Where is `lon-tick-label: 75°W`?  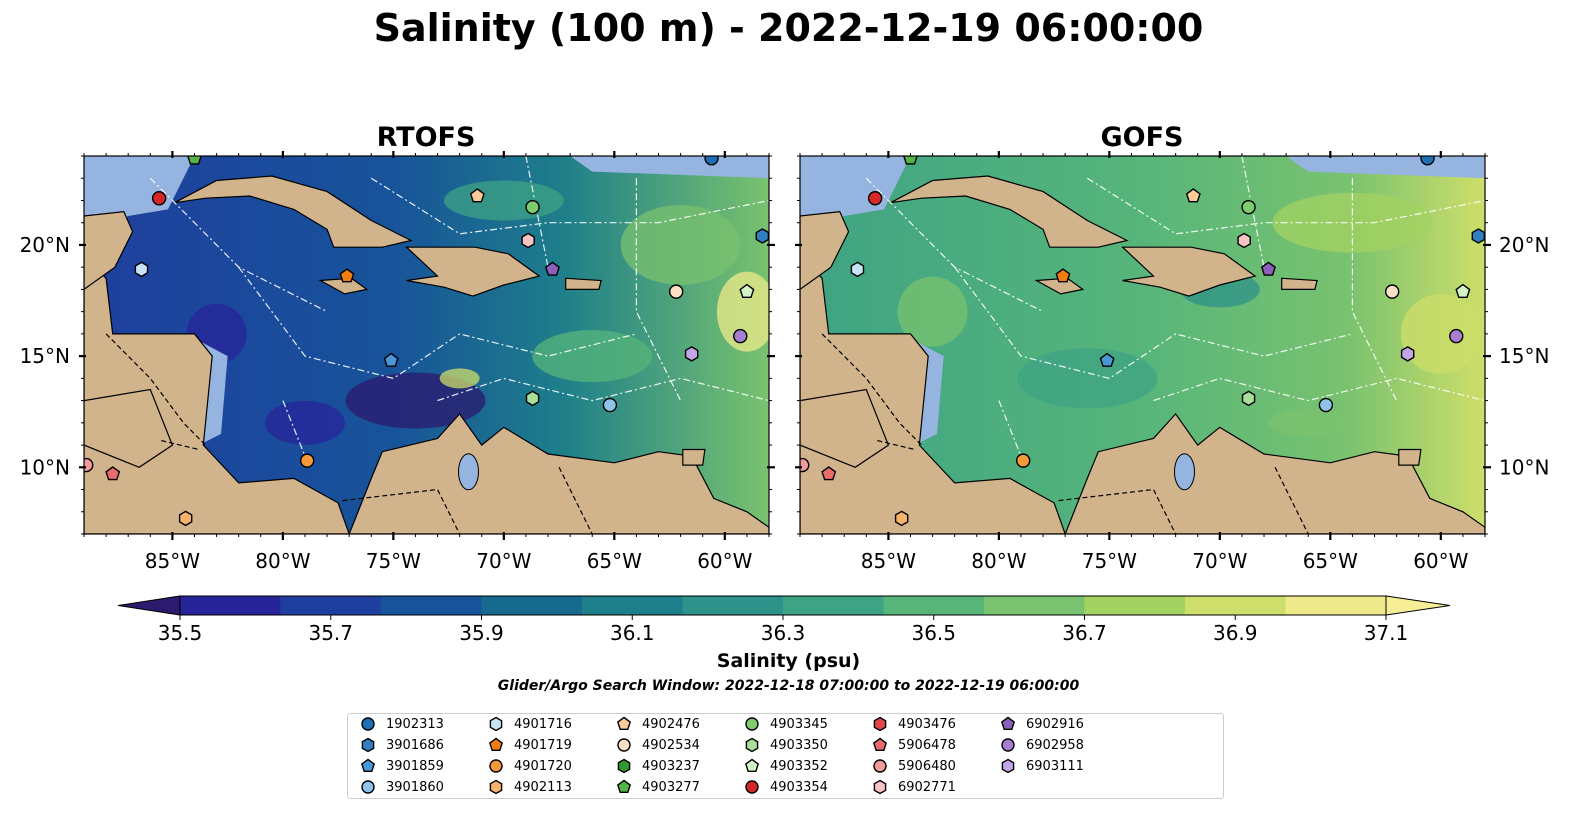 lon-tick-label: 75°W is located at coordinates (393, 561).